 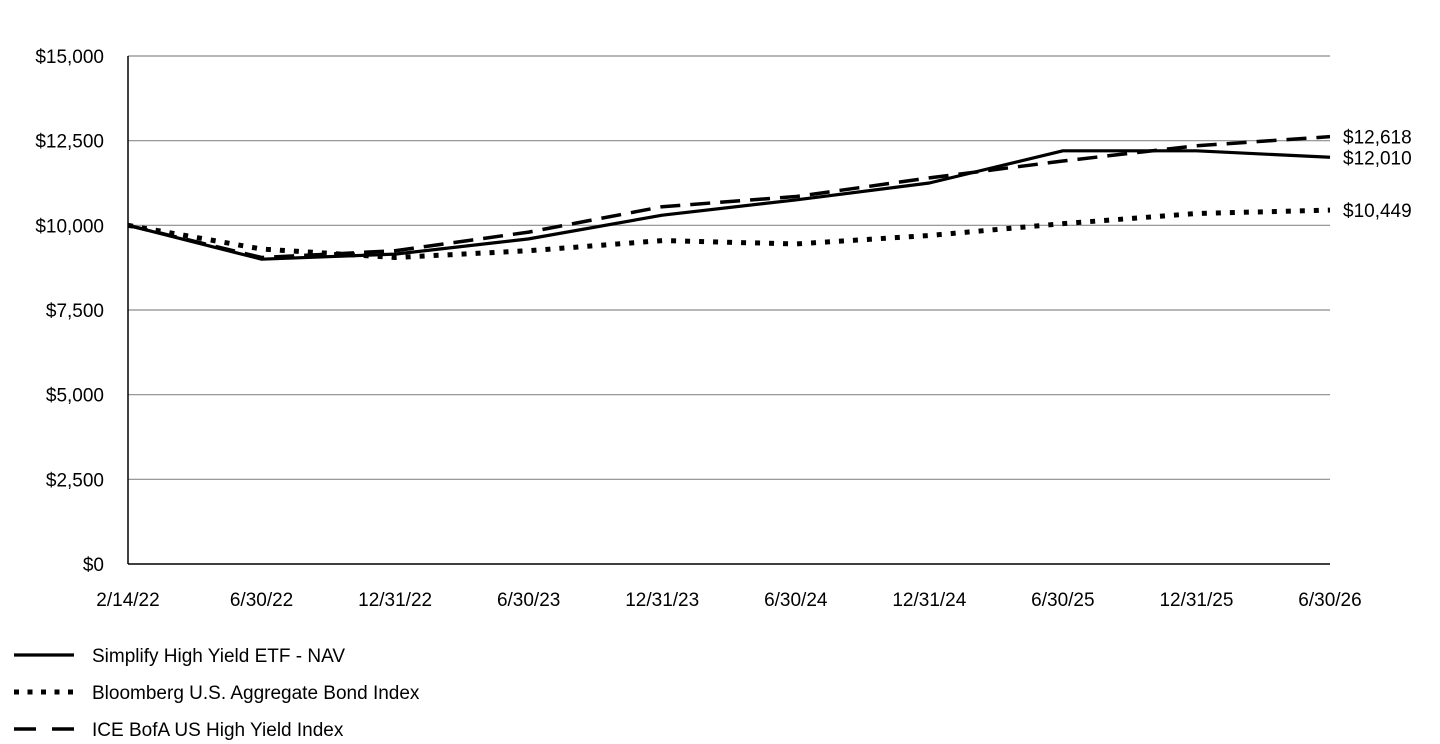 What do you see at coordinates (218, 730) in the screenshot?
I see `legend-label: ICE BofA US High Yield Index` at bounding box center [218, 730].